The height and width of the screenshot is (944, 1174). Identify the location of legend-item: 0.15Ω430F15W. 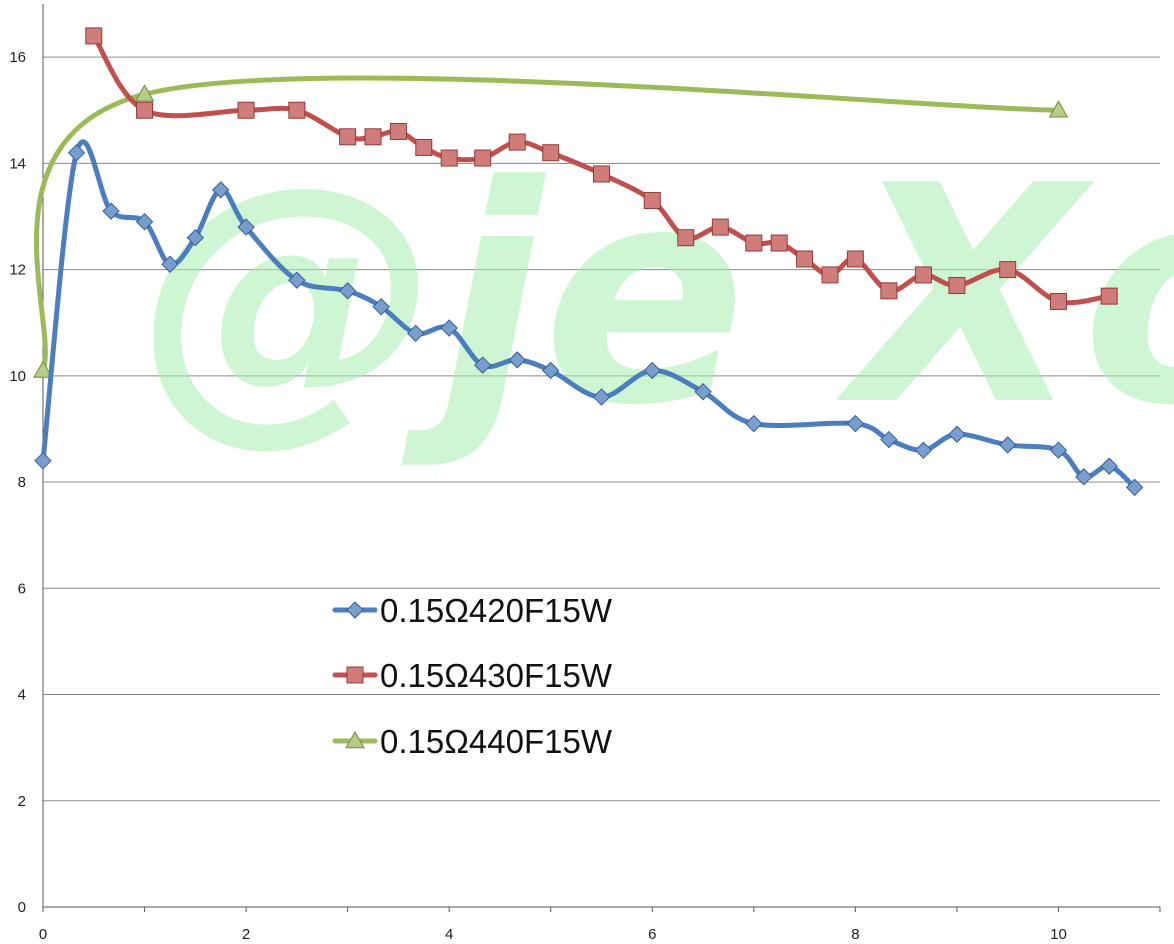
(472, 675).